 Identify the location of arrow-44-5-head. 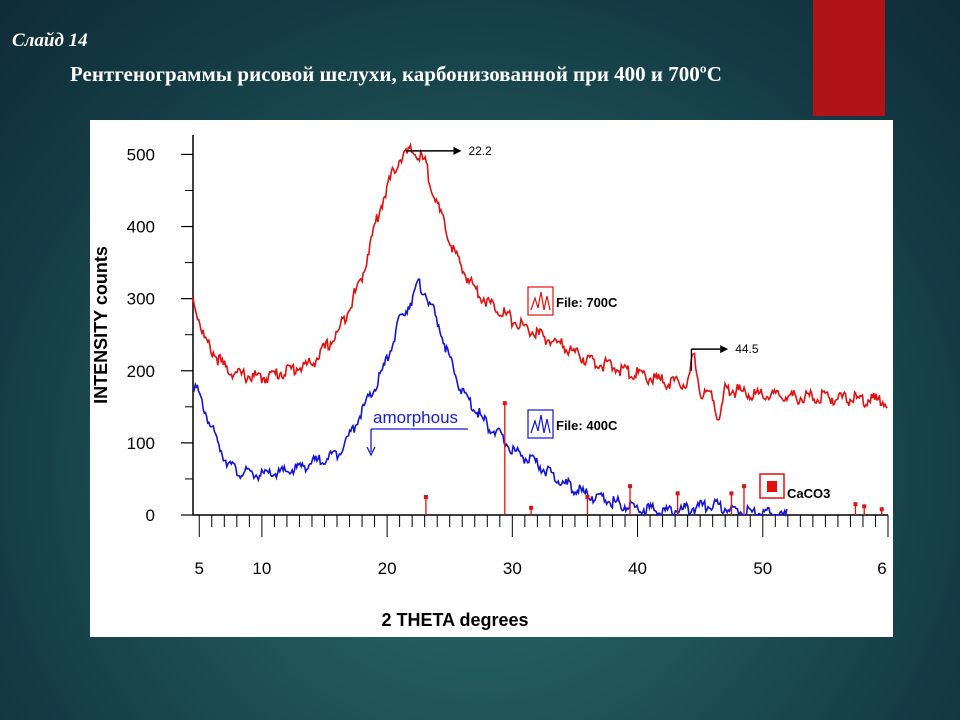
(724, 349).